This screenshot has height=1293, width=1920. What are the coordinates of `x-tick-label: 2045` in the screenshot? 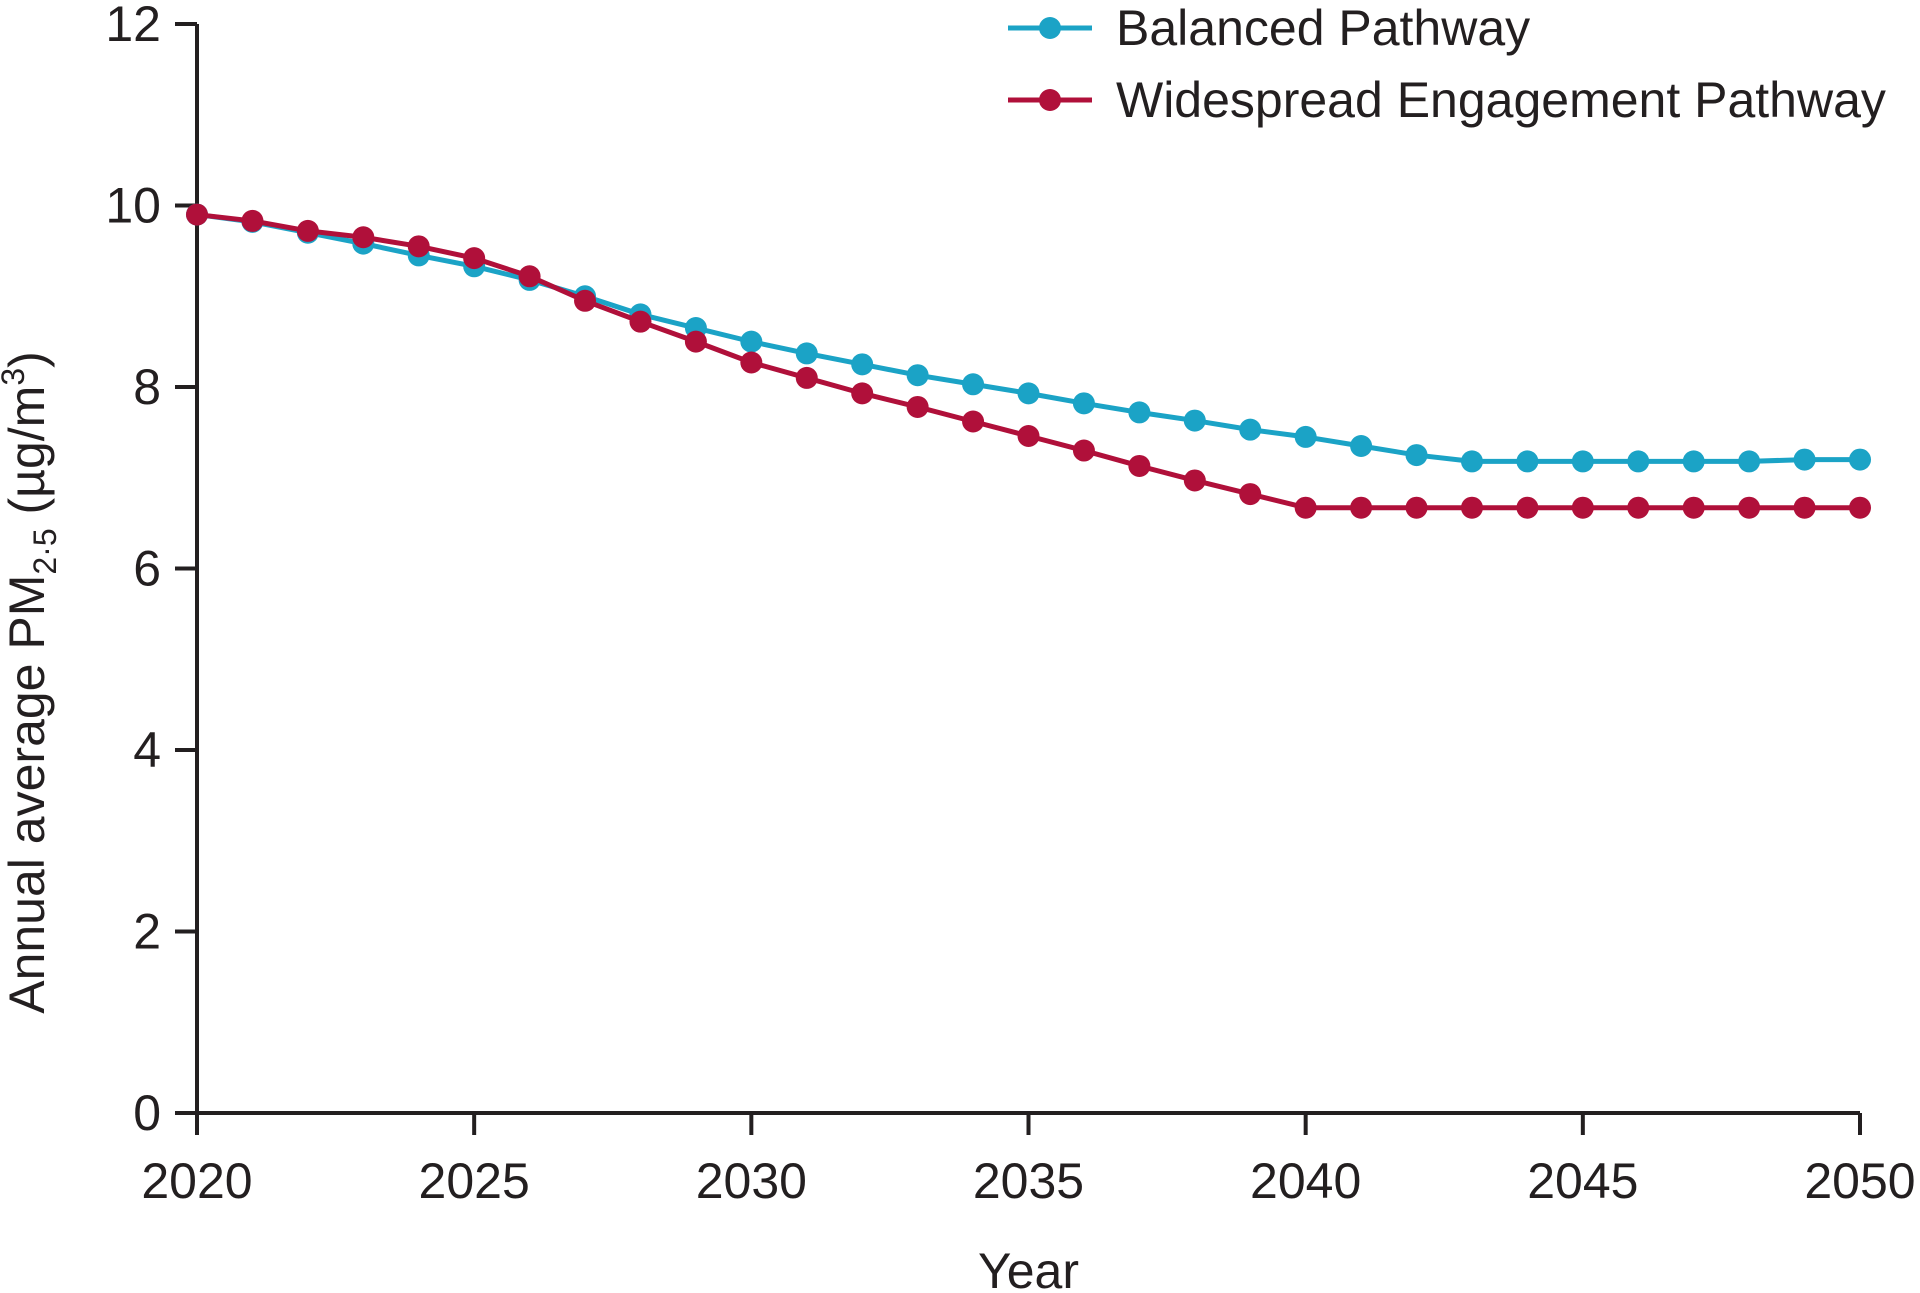 It's located at (1582, 1181).